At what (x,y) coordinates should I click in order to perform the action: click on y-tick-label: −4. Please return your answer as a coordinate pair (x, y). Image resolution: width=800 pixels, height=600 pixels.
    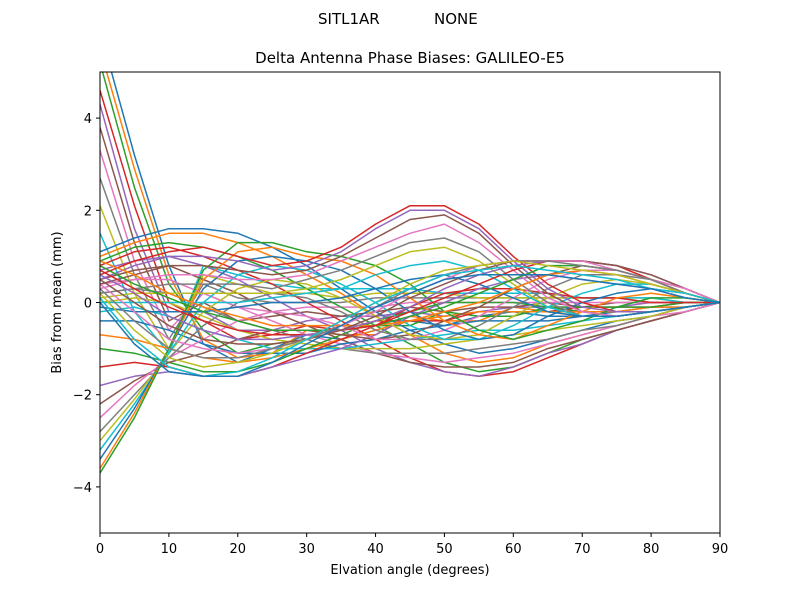
    Looking at the image, I should click on (82, 488).